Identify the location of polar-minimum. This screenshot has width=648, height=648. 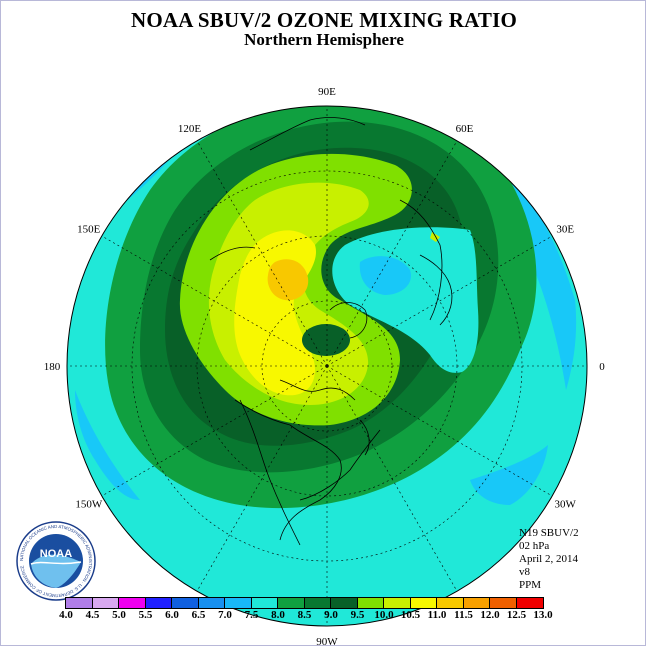
(326, 340).